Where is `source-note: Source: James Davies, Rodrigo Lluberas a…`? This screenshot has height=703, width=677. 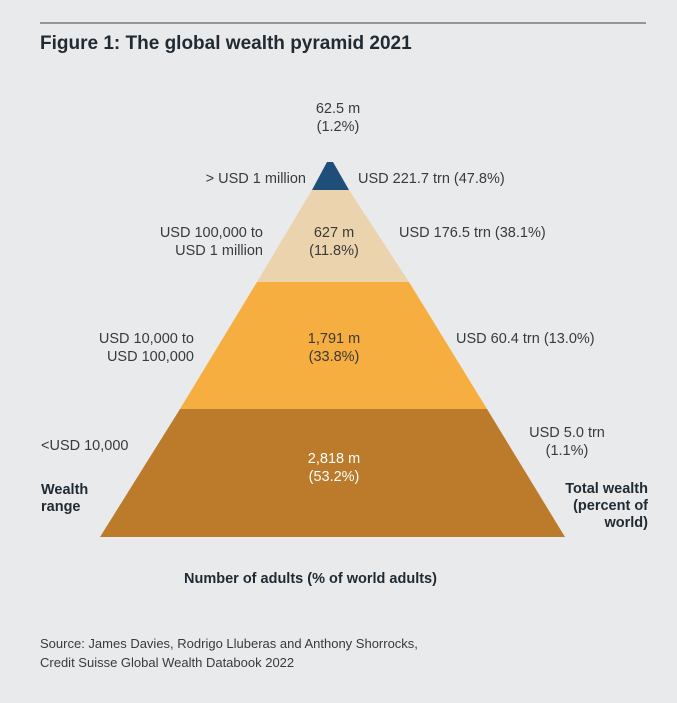 source-note: Source: James Davies, Rodrigo Lluberas a… is located at coordinates (229, 653).